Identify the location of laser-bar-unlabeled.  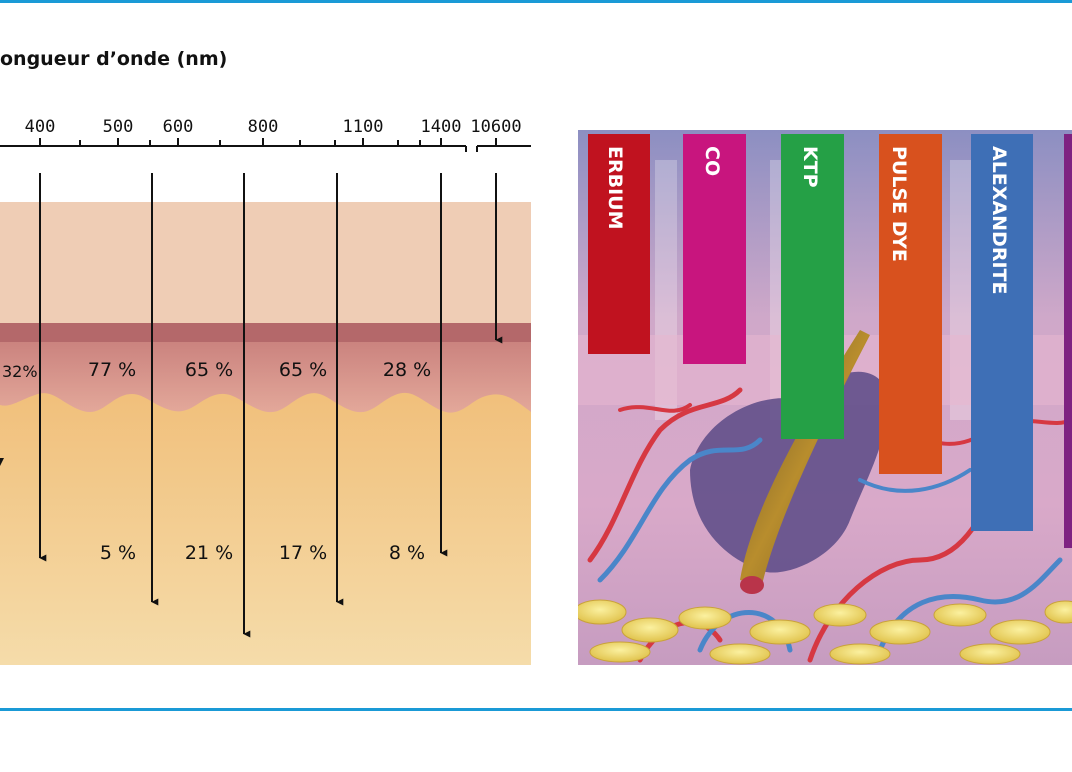
(1068, 341).